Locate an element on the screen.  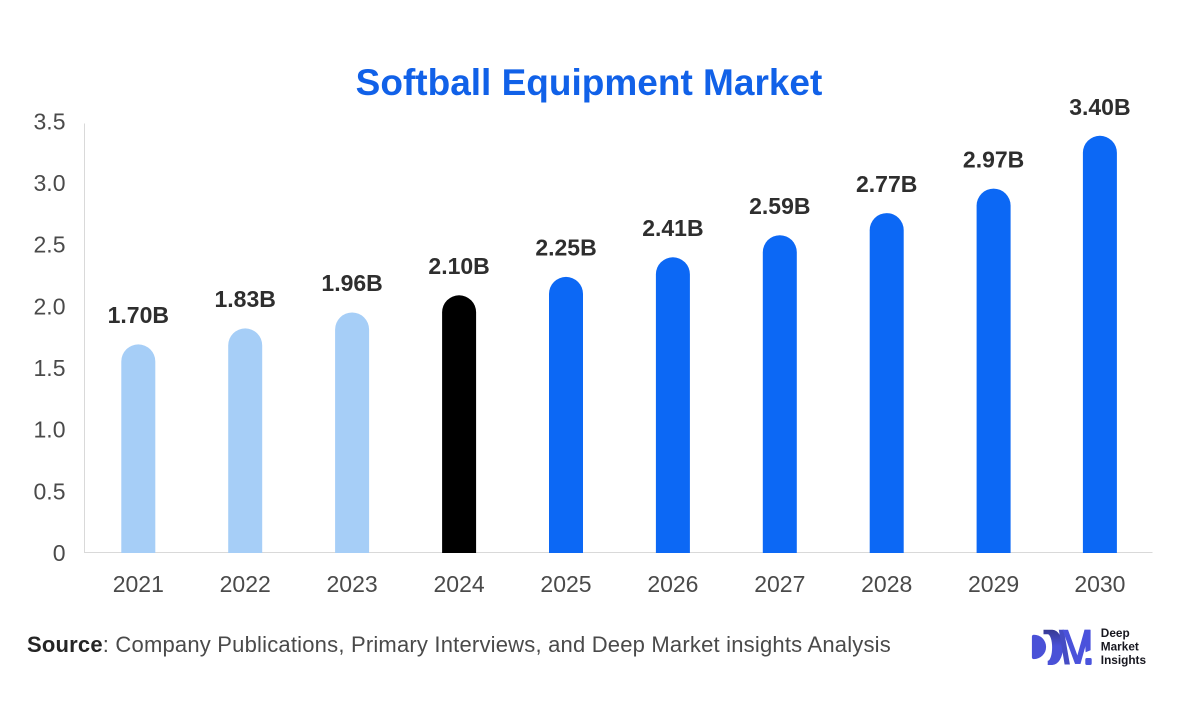
svg-text: 2022 is located at coordinates (245, 584).